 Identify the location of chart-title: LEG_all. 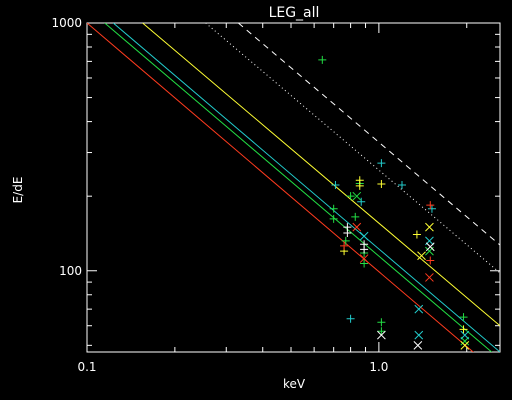
(294, 13).